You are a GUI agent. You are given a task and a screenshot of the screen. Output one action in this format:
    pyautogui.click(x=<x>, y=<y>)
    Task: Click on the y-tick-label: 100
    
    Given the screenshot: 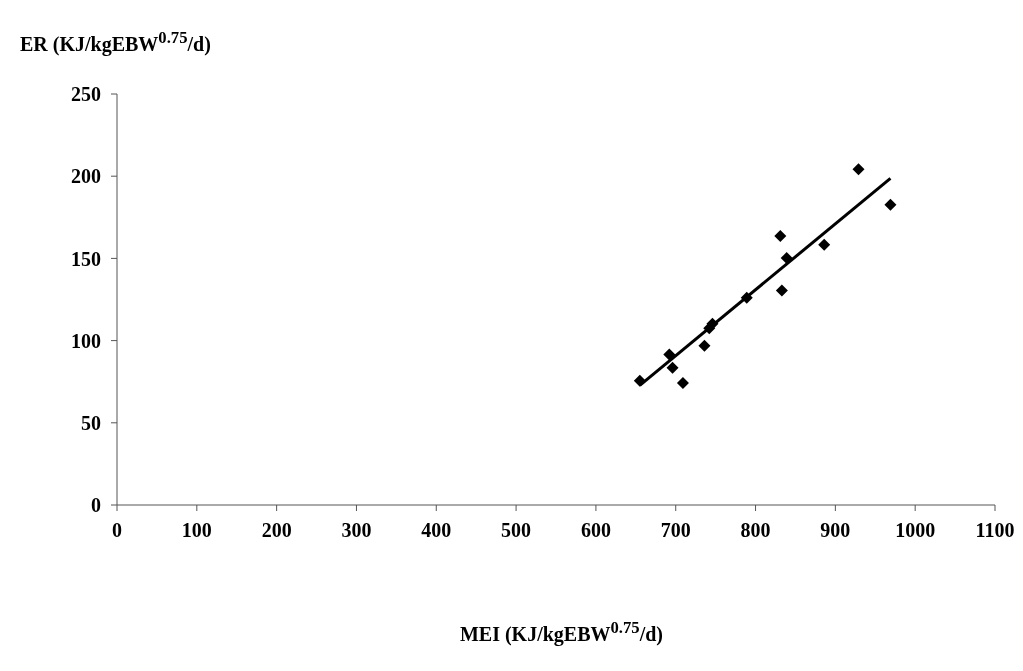 What is the action you would take?
    pyautogui.click(x=86, y=340)
    